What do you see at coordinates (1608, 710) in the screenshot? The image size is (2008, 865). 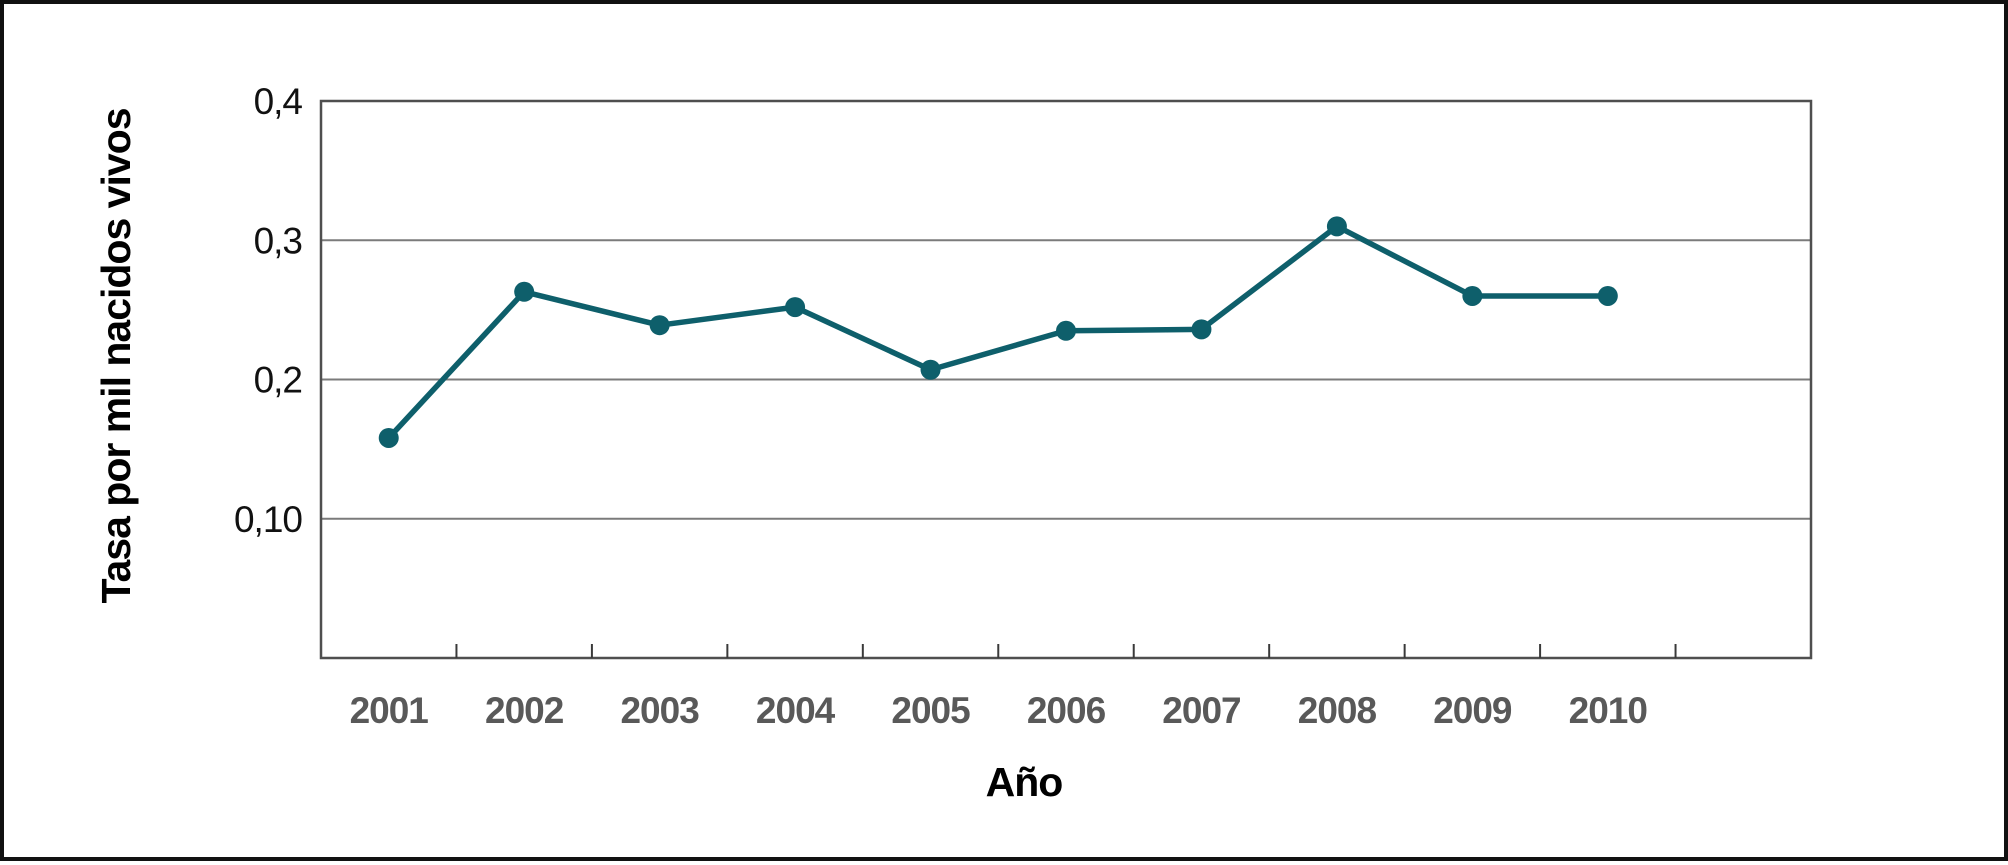 I see `x-tick-label: 2010` at bounding box center [1608, 710].